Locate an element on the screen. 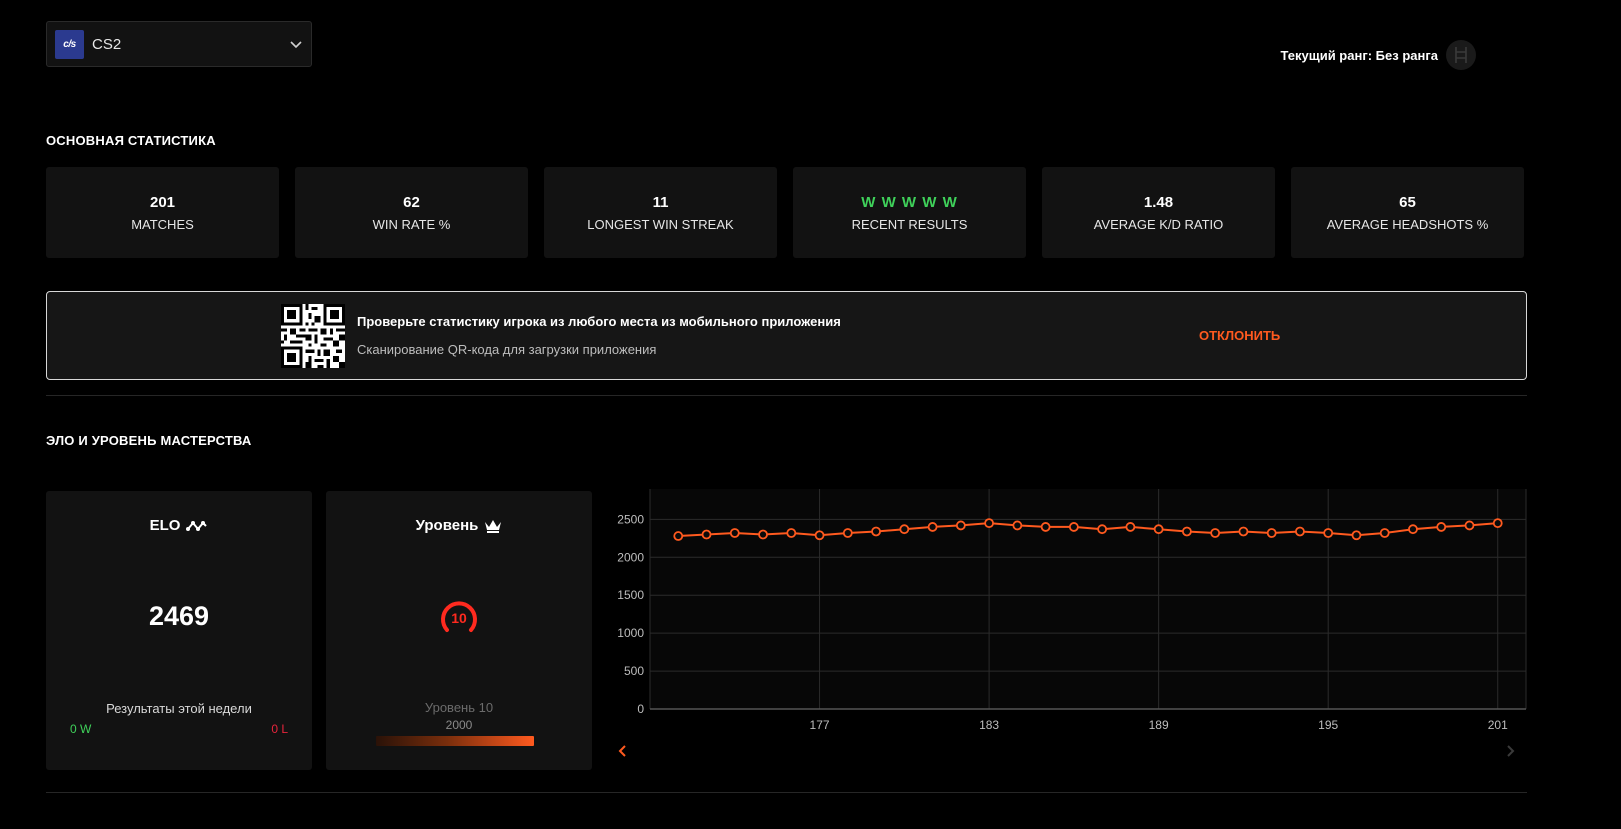  qr-code-icon is located at coordinates (313, 336).